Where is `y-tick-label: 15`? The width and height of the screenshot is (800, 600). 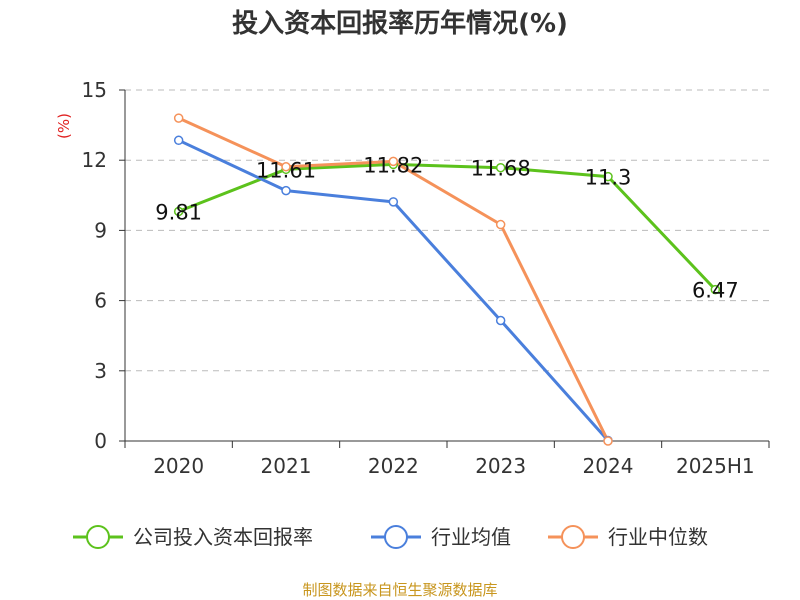 y-tick-label: 15 is located at coordinates (94, 90).